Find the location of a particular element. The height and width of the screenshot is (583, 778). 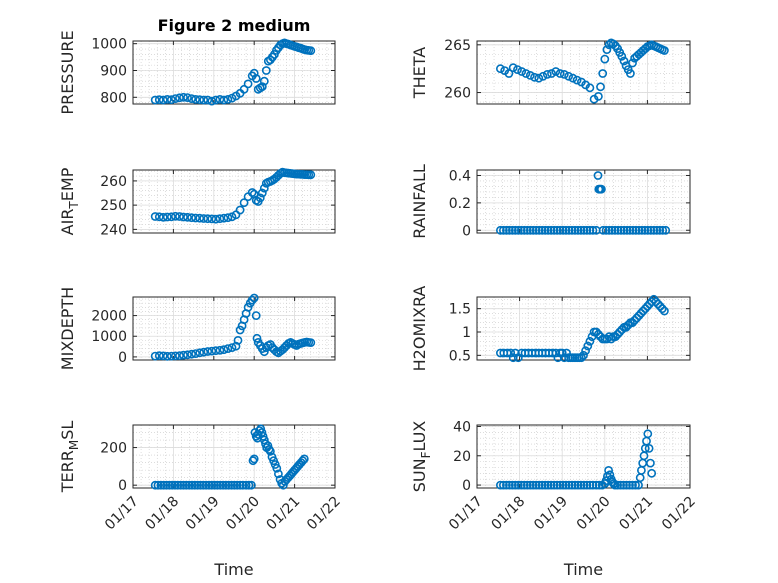

x-tick-label: 01/22 is located at coordinates (679, 514).